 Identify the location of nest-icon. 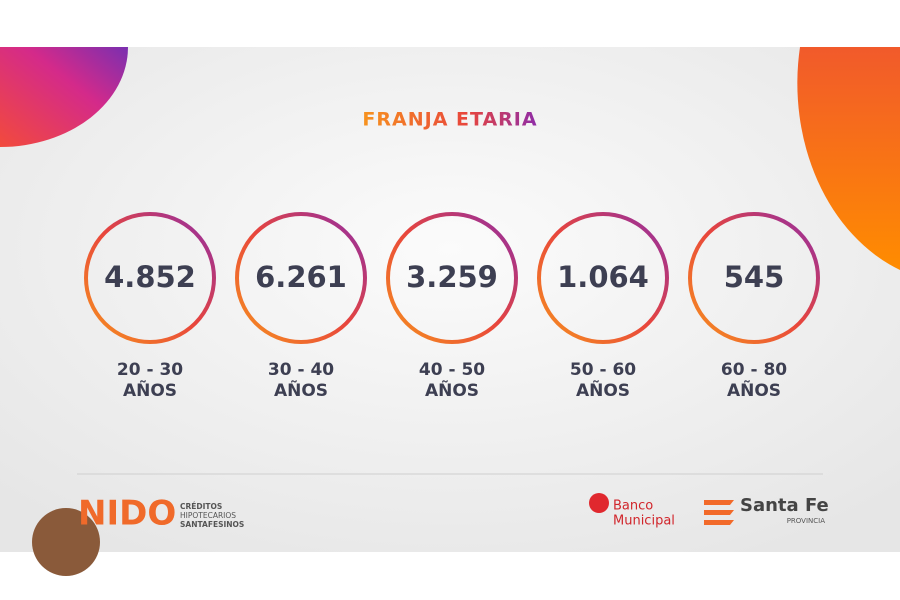
(66, 542).